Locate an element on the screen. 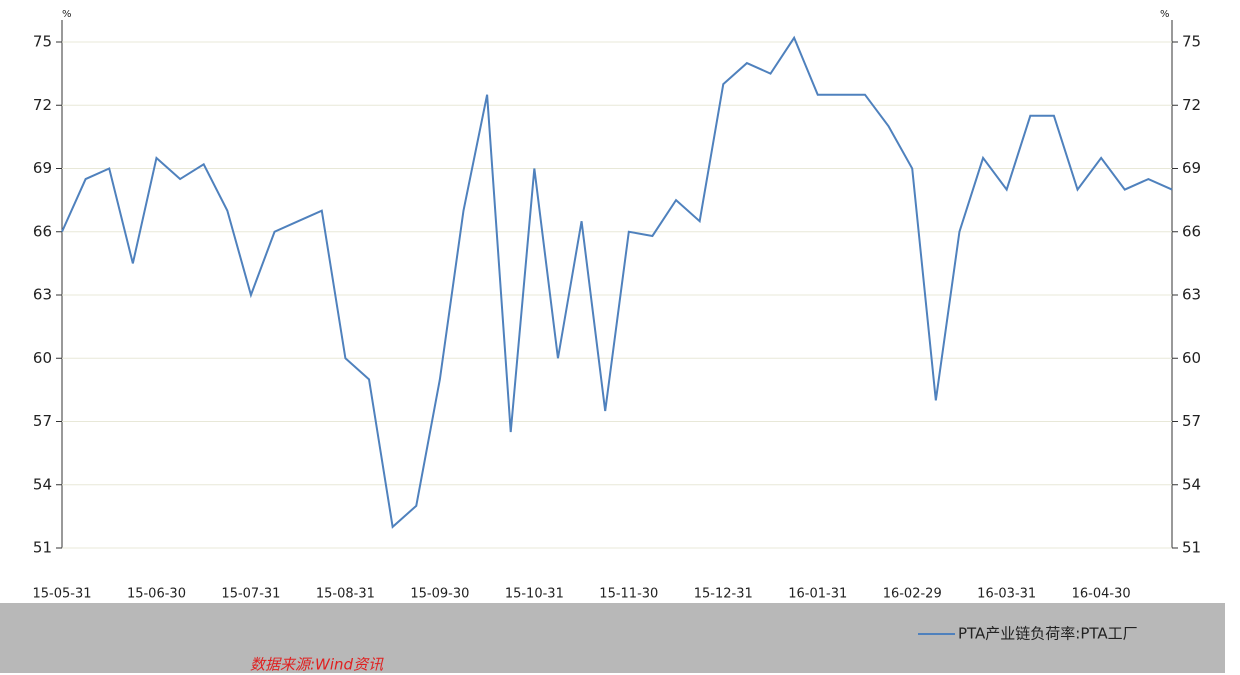 The width and height of the screenshot is (1240, 675). x-tick-label: 16-02-29 is located at coordinates (912, 594).